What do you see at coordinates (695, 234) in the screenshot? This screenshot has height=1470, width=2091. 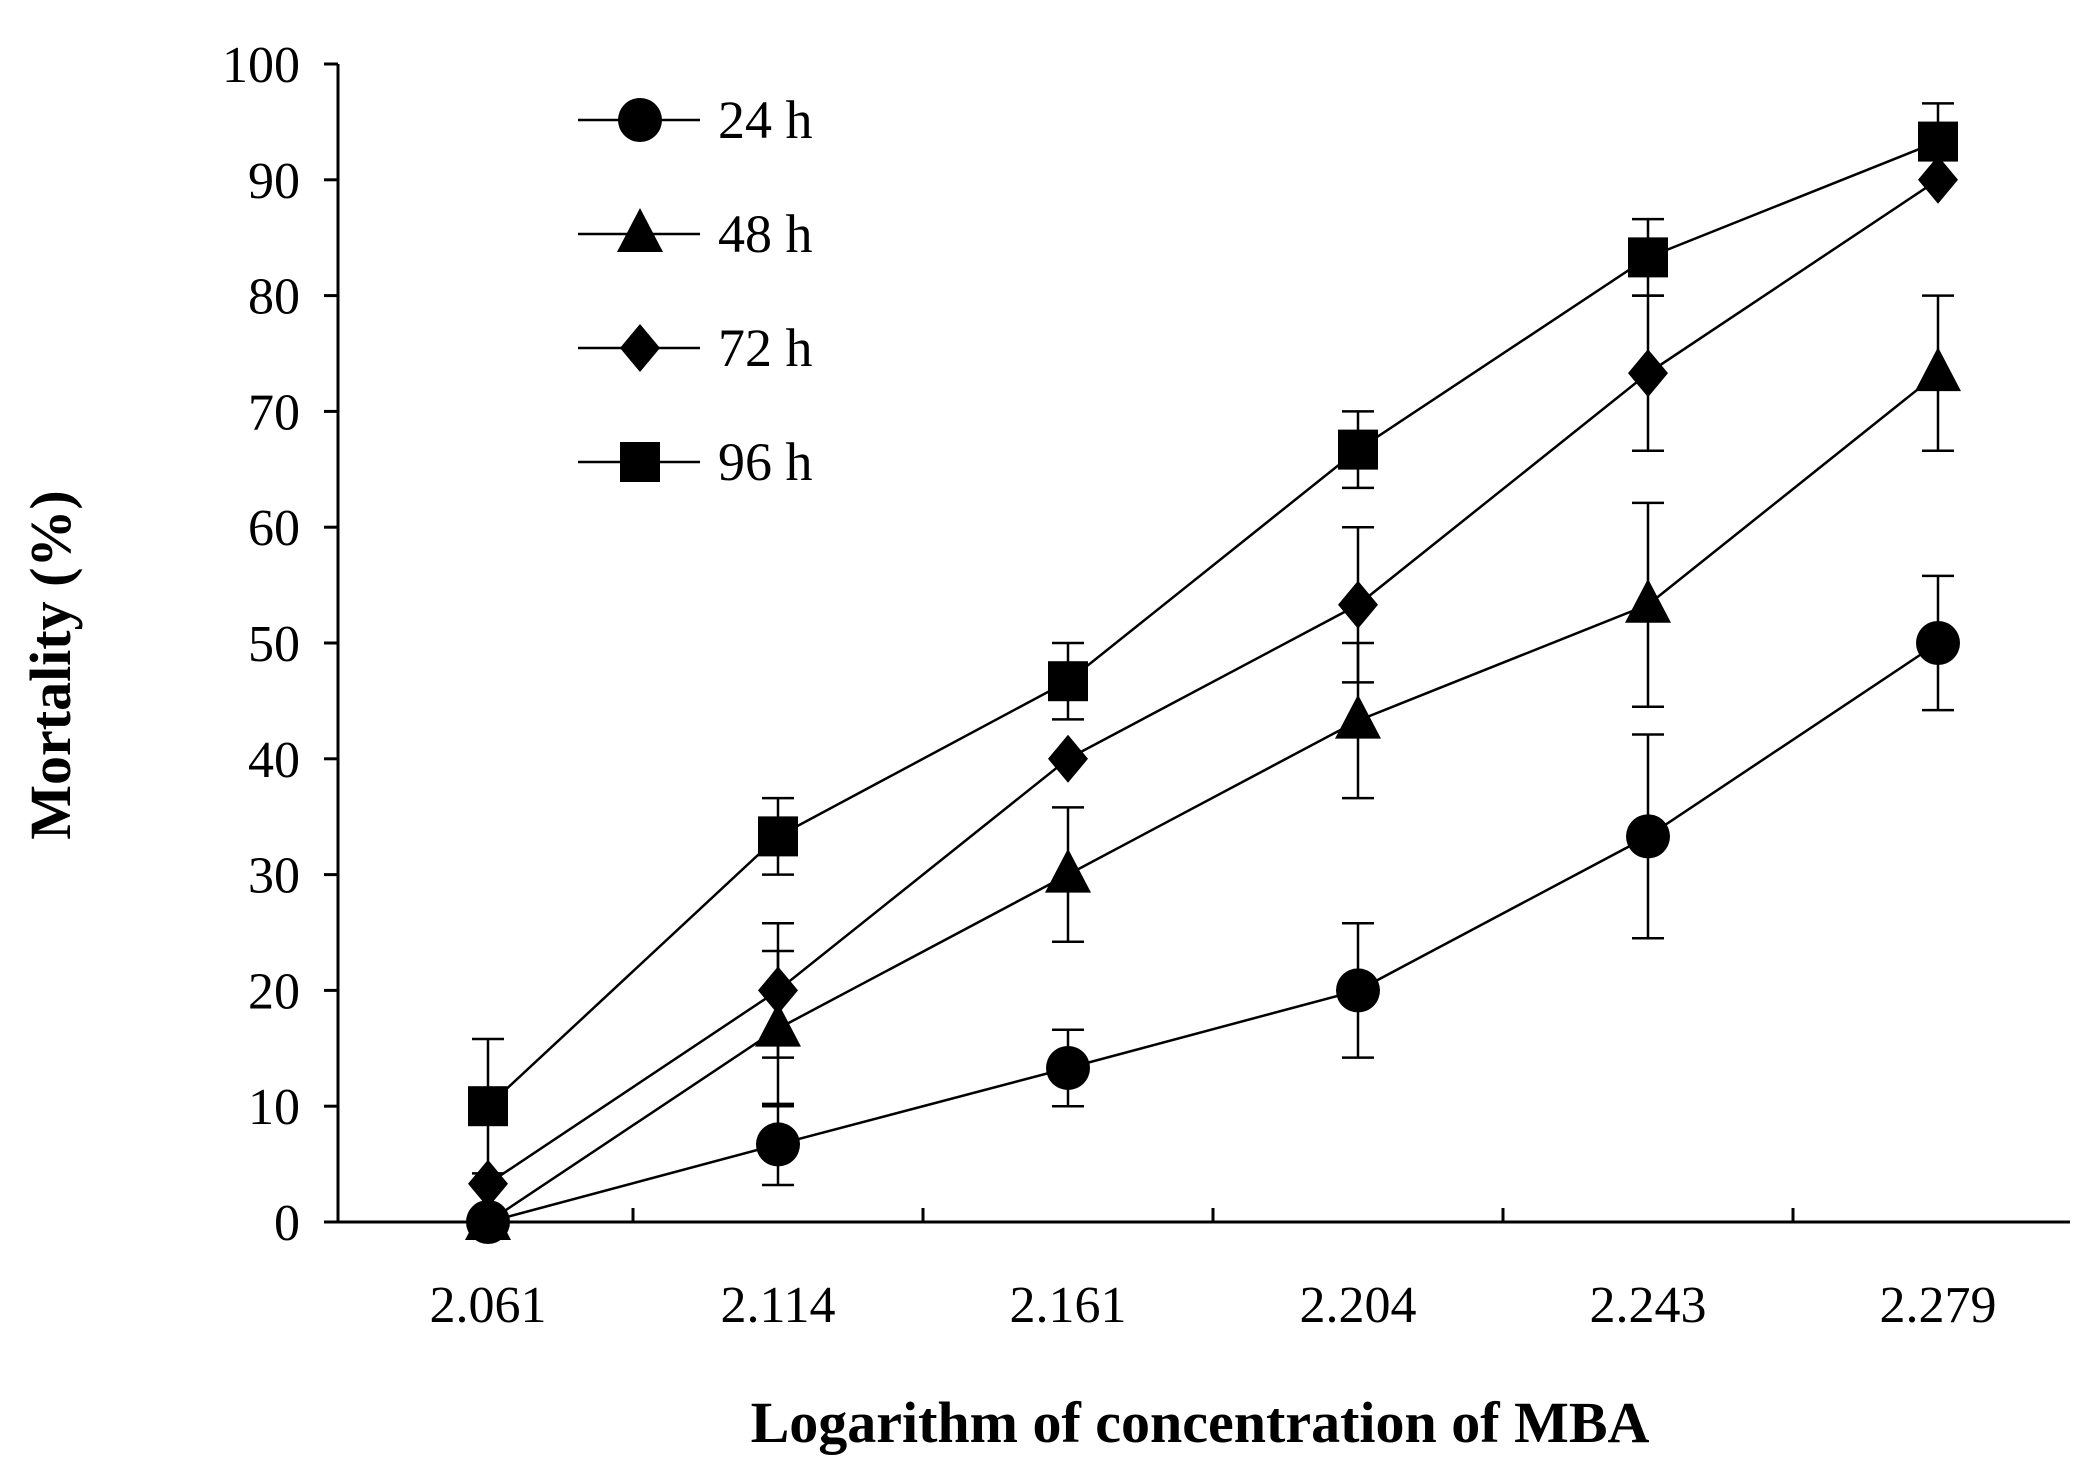 I see `legend-item: 48 h` at bounding box center [695, 234].